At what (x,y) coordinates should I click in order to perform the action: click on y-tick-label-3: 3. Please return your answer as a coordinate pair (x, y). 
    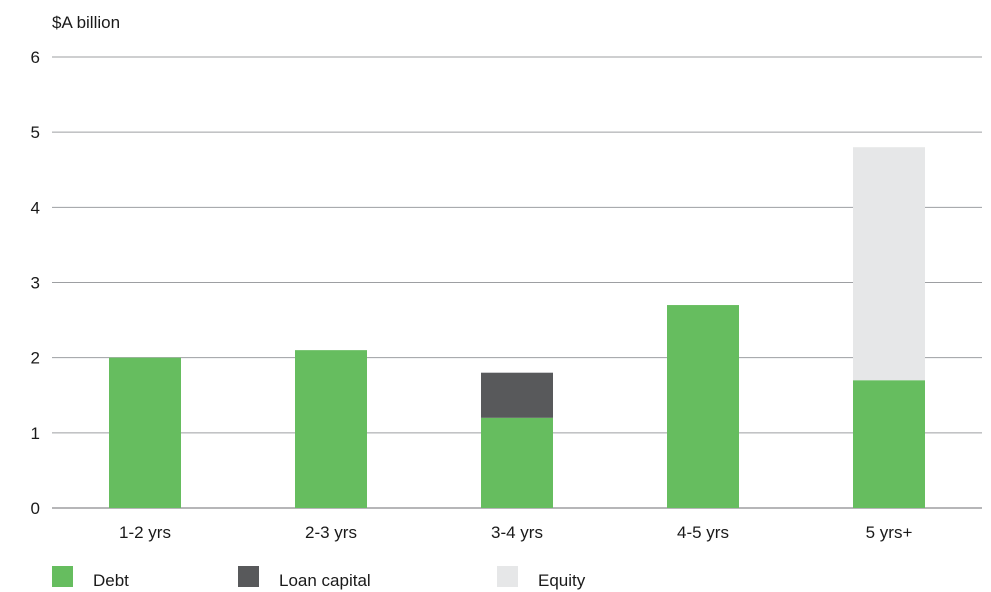
    Looking at the image, I should click on (35, 283).